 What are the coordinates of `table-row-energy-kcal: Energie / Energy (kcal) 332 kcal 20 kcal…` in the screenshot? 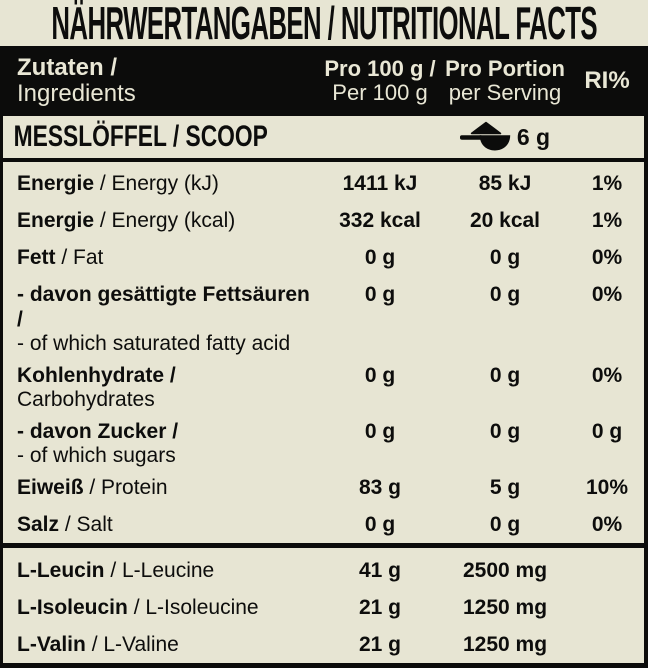 It's located at (323, 220).